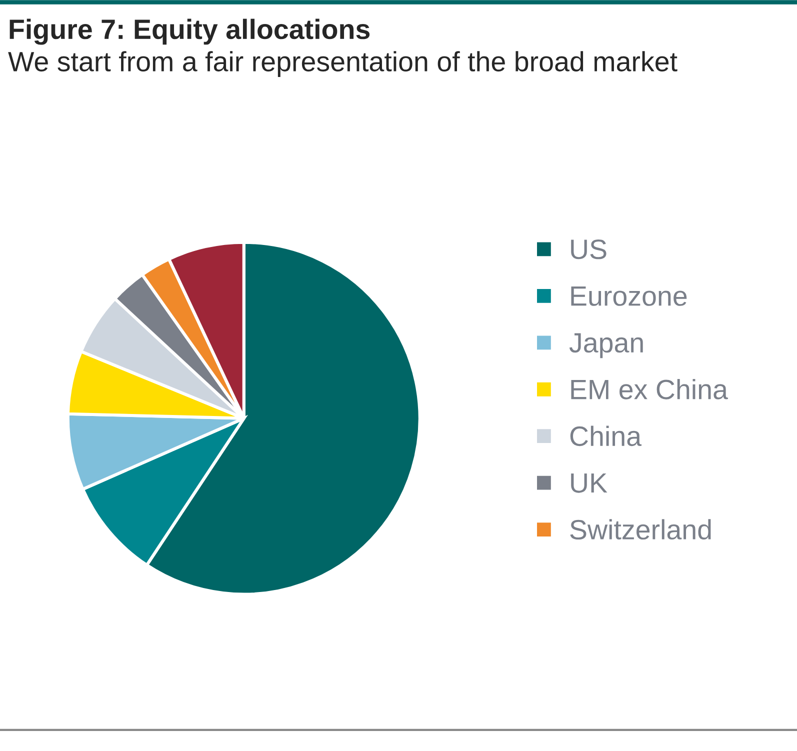  I want to click on chart-title: Figure 7: Equity allocations, so click(190, 31).